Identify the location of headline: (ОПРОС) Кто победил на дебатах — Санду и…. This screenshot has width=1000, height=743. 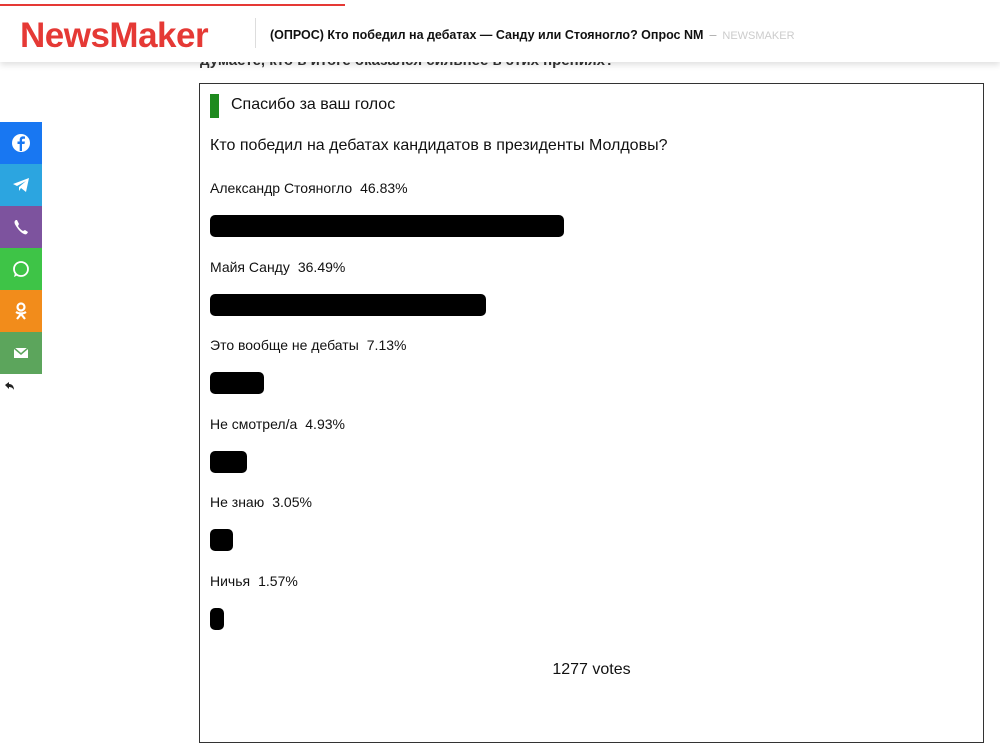
(532, 35).